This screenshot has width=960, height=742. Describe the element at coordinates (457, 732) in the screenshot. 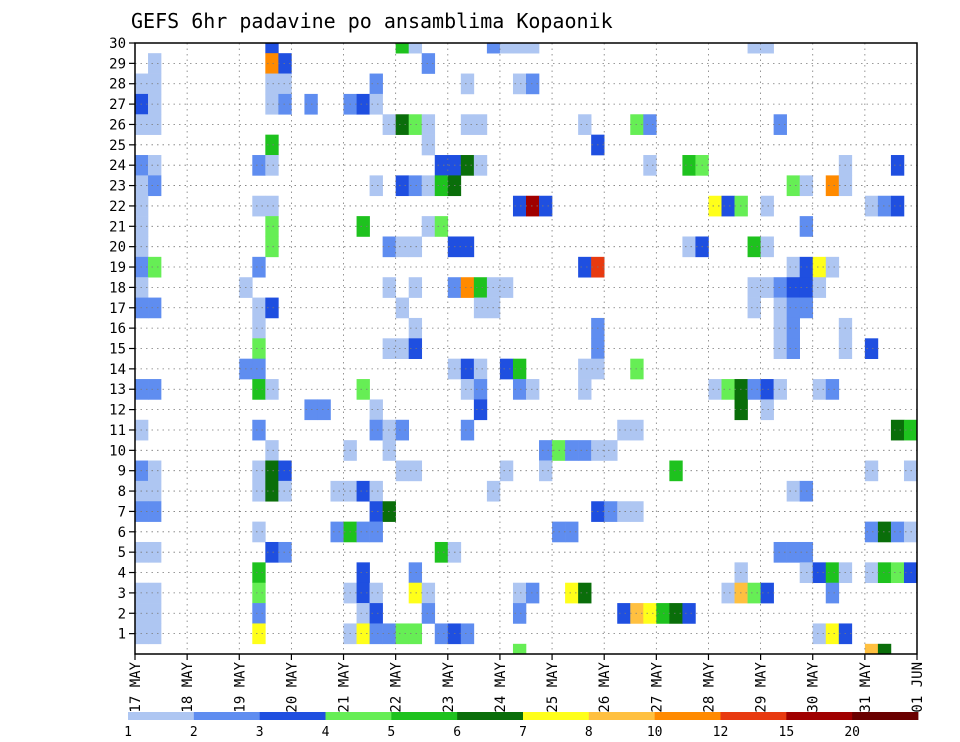

I see `colorbar-label: 6` at that location.